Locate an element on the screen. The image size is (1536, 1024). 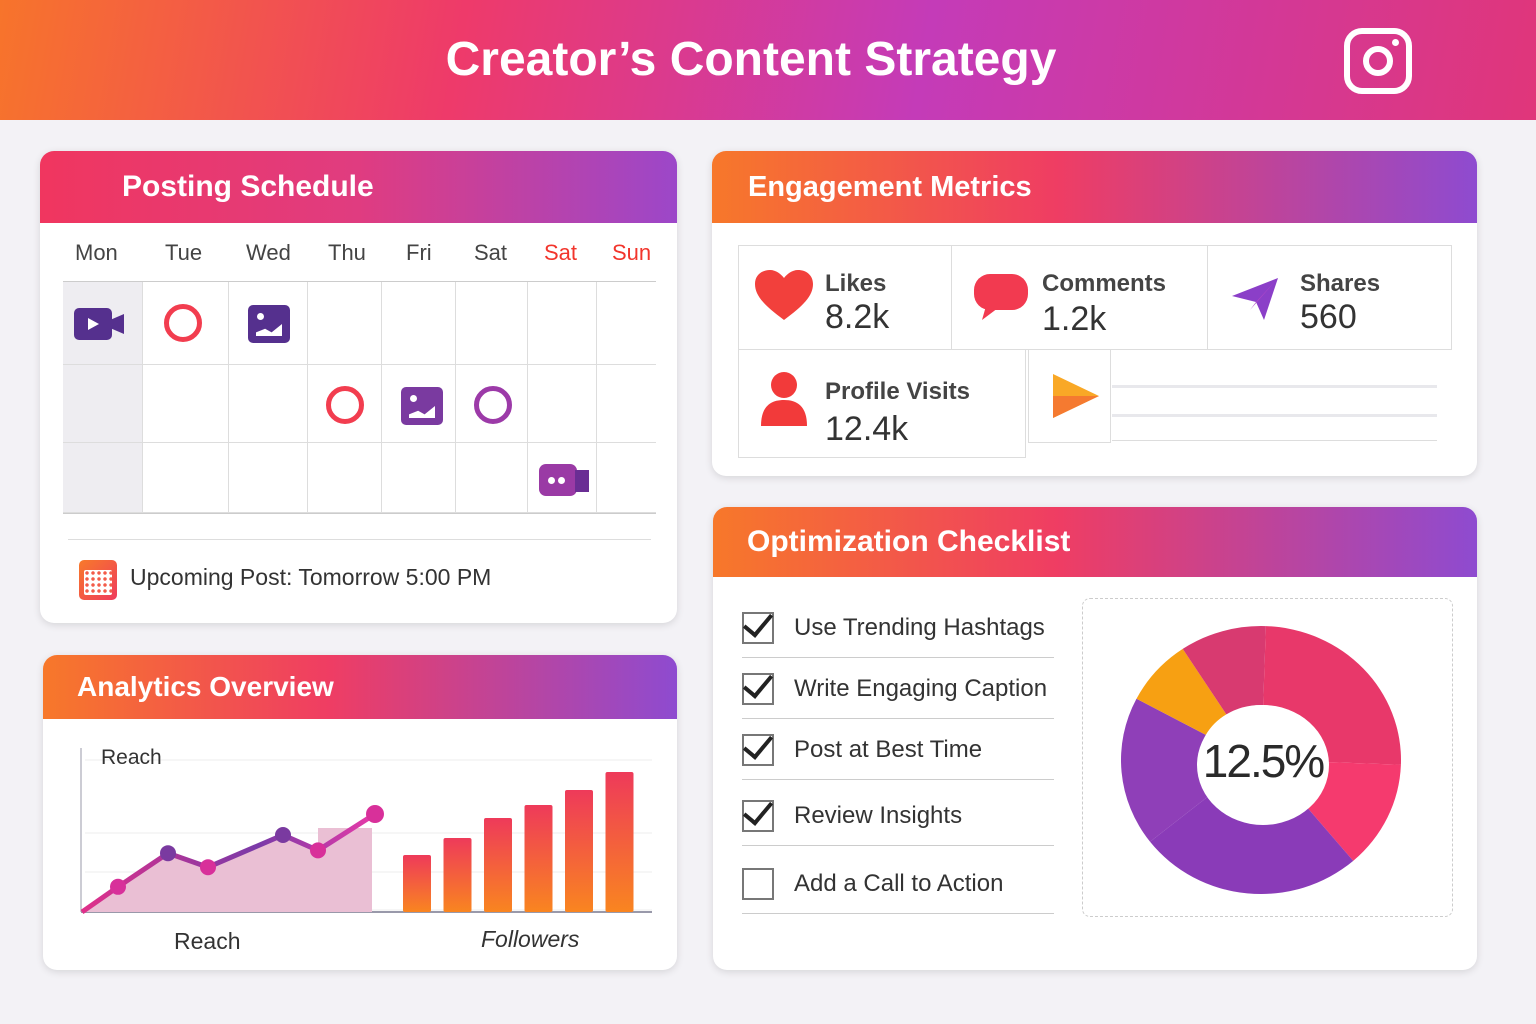
likes-metric: Likes 8.2k is located at coordinates (845, 297).